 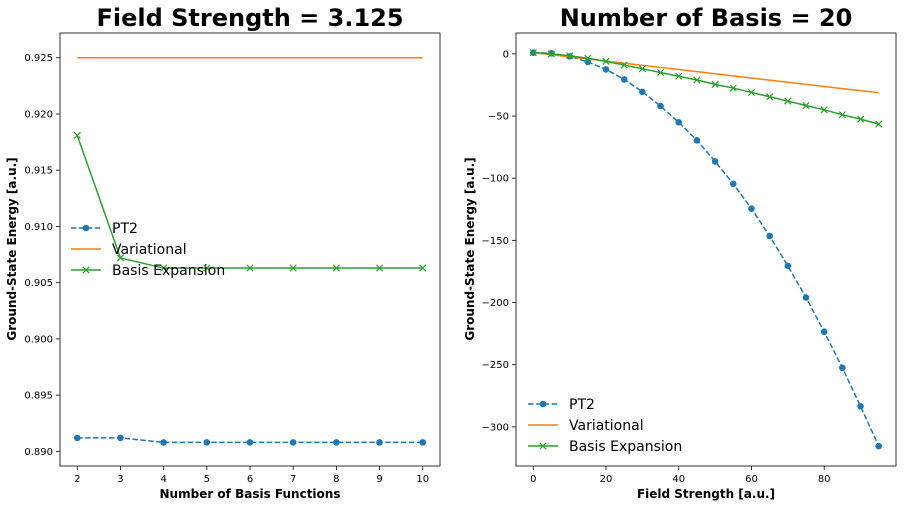 I want to click on left-chart-ylabel: Ground-State Energy [a.u.], so click(x=12, y=248).